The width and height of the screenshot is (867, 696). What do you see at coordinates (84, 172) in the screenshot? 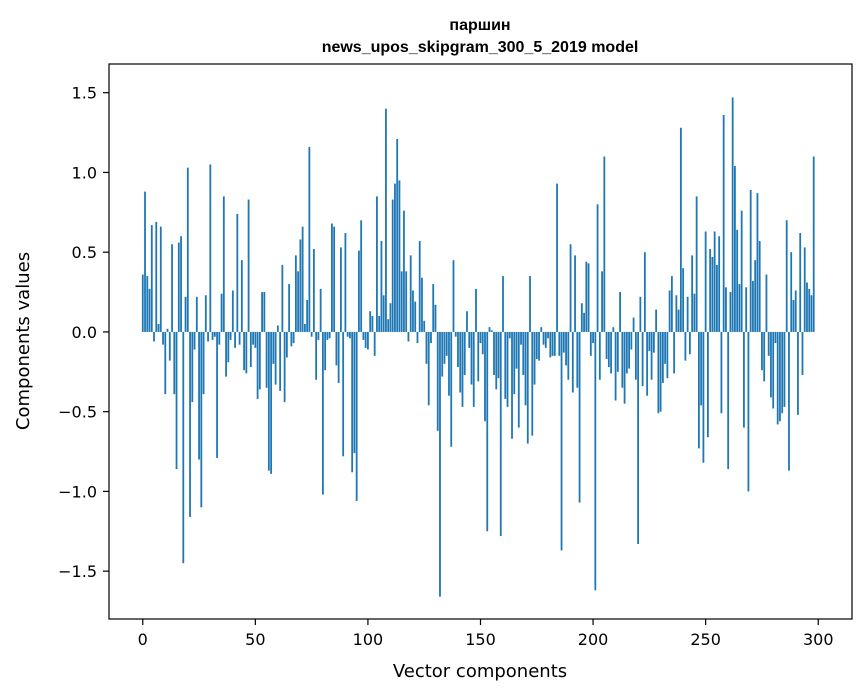
I see `y-tick-label: 1.0` at bounding box center [84, 172].